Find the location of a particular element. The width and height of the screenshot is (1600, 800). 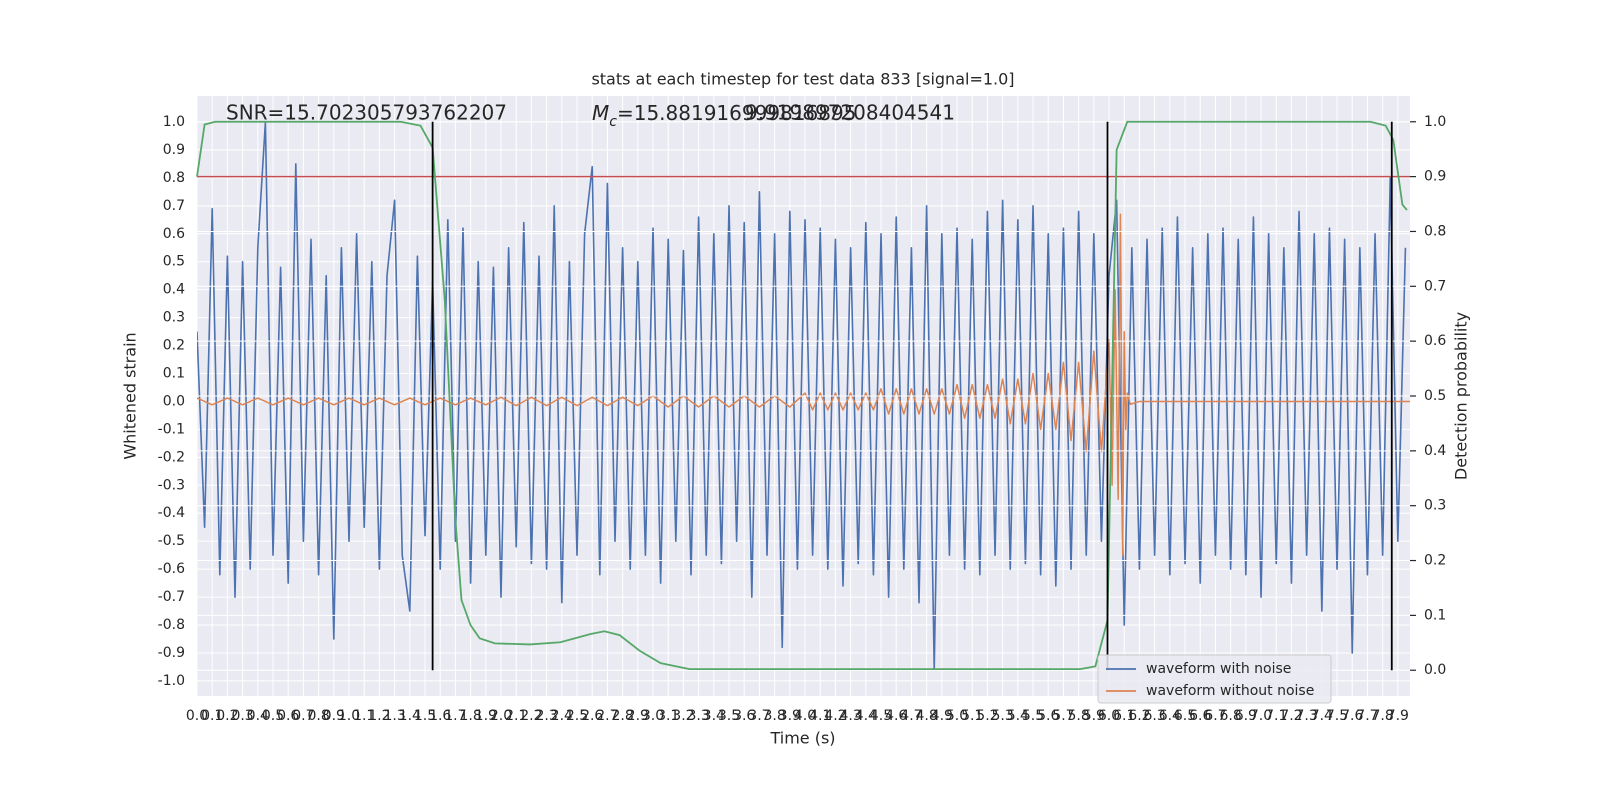

x-tick-label: 0.8 is located at coordinates (318, 716).